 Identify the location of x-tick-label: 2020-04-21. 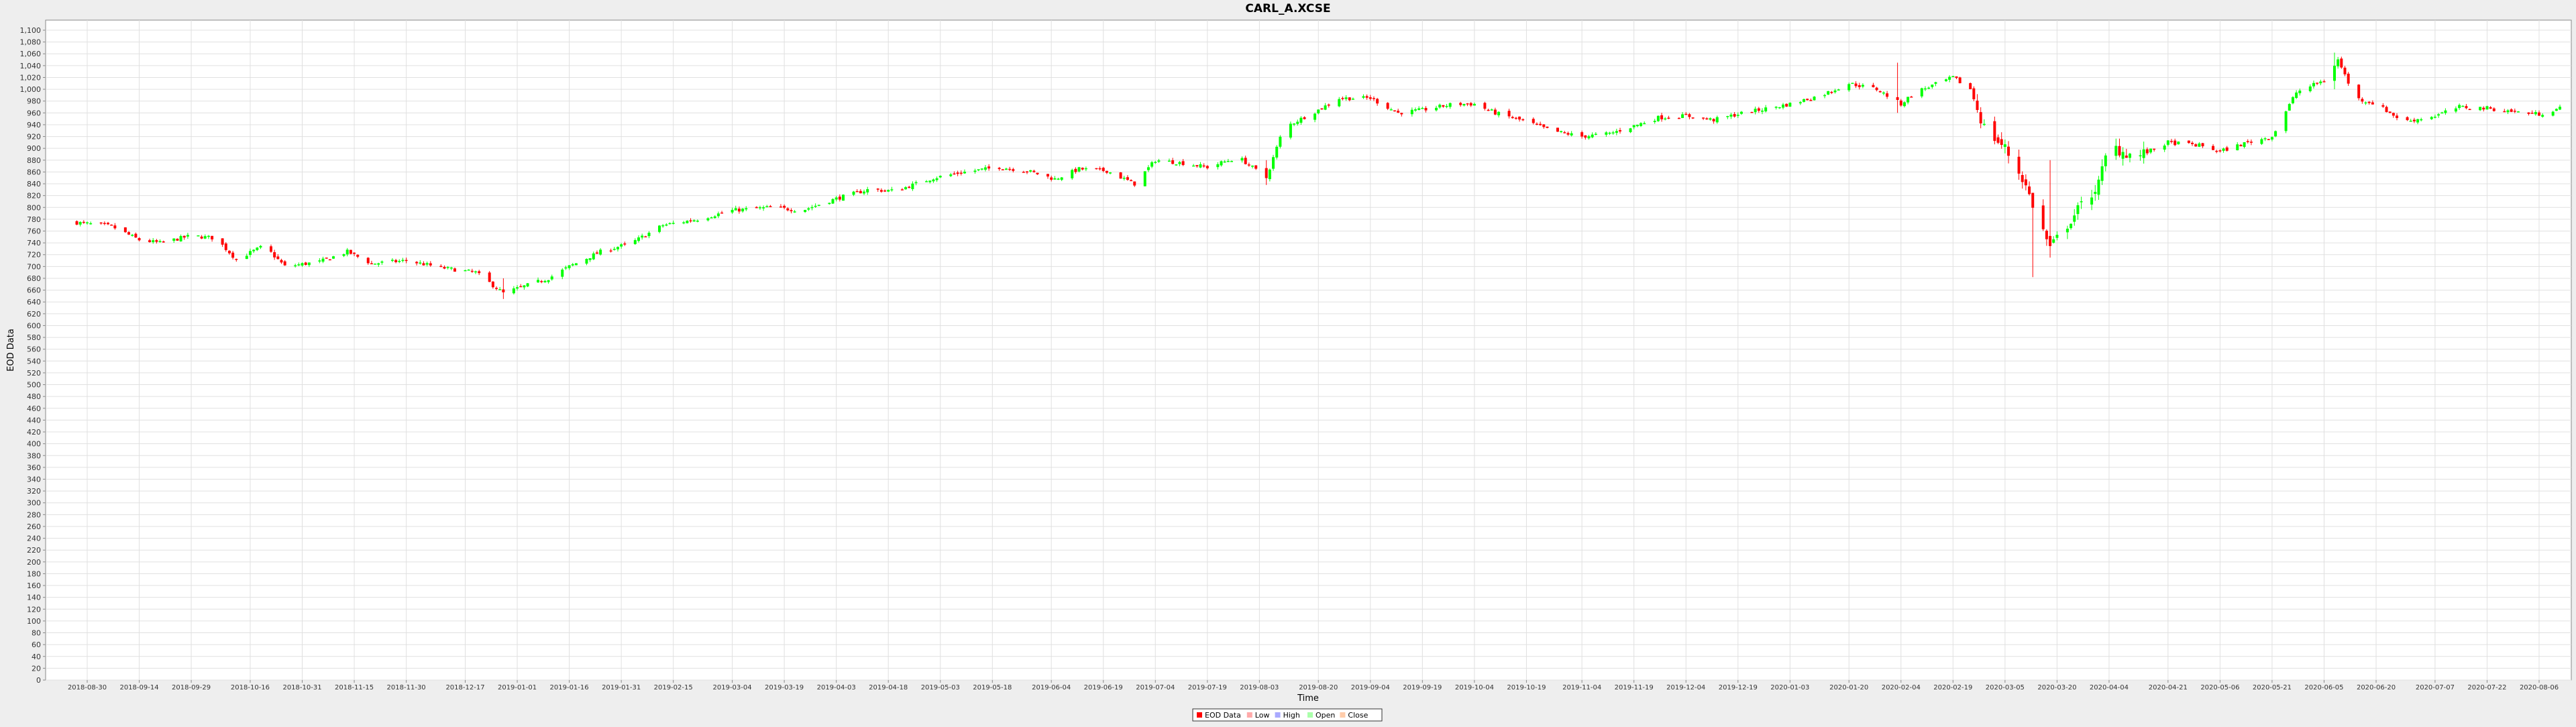
(2168, 687).